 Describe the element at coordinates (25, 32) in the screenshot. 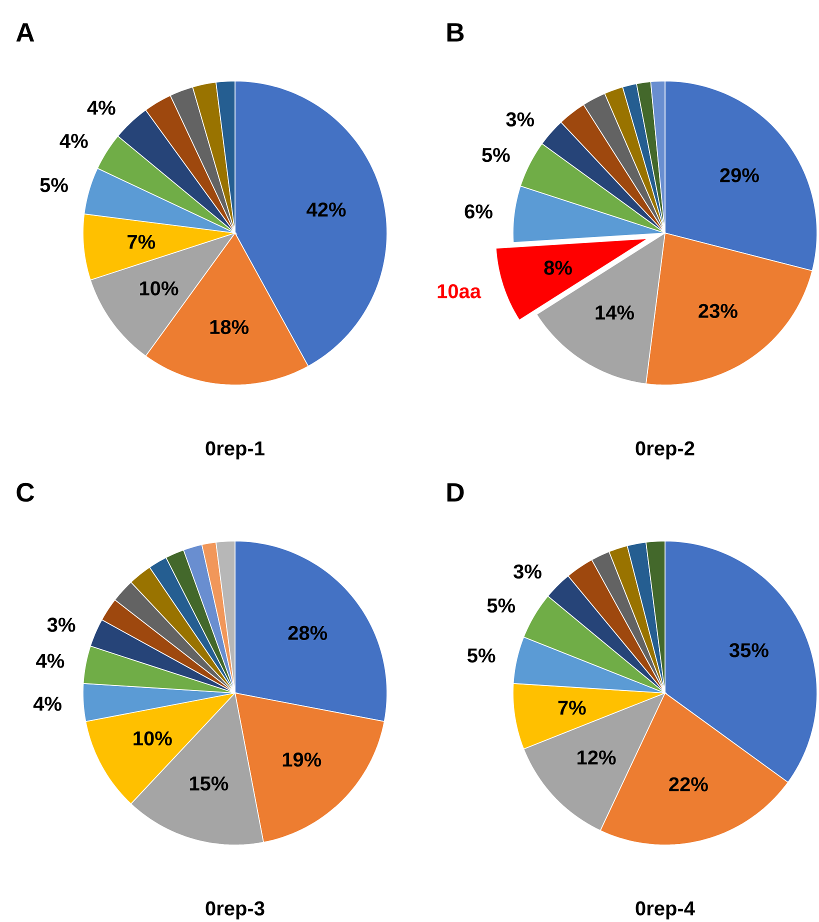

I see `text: A` at that location.